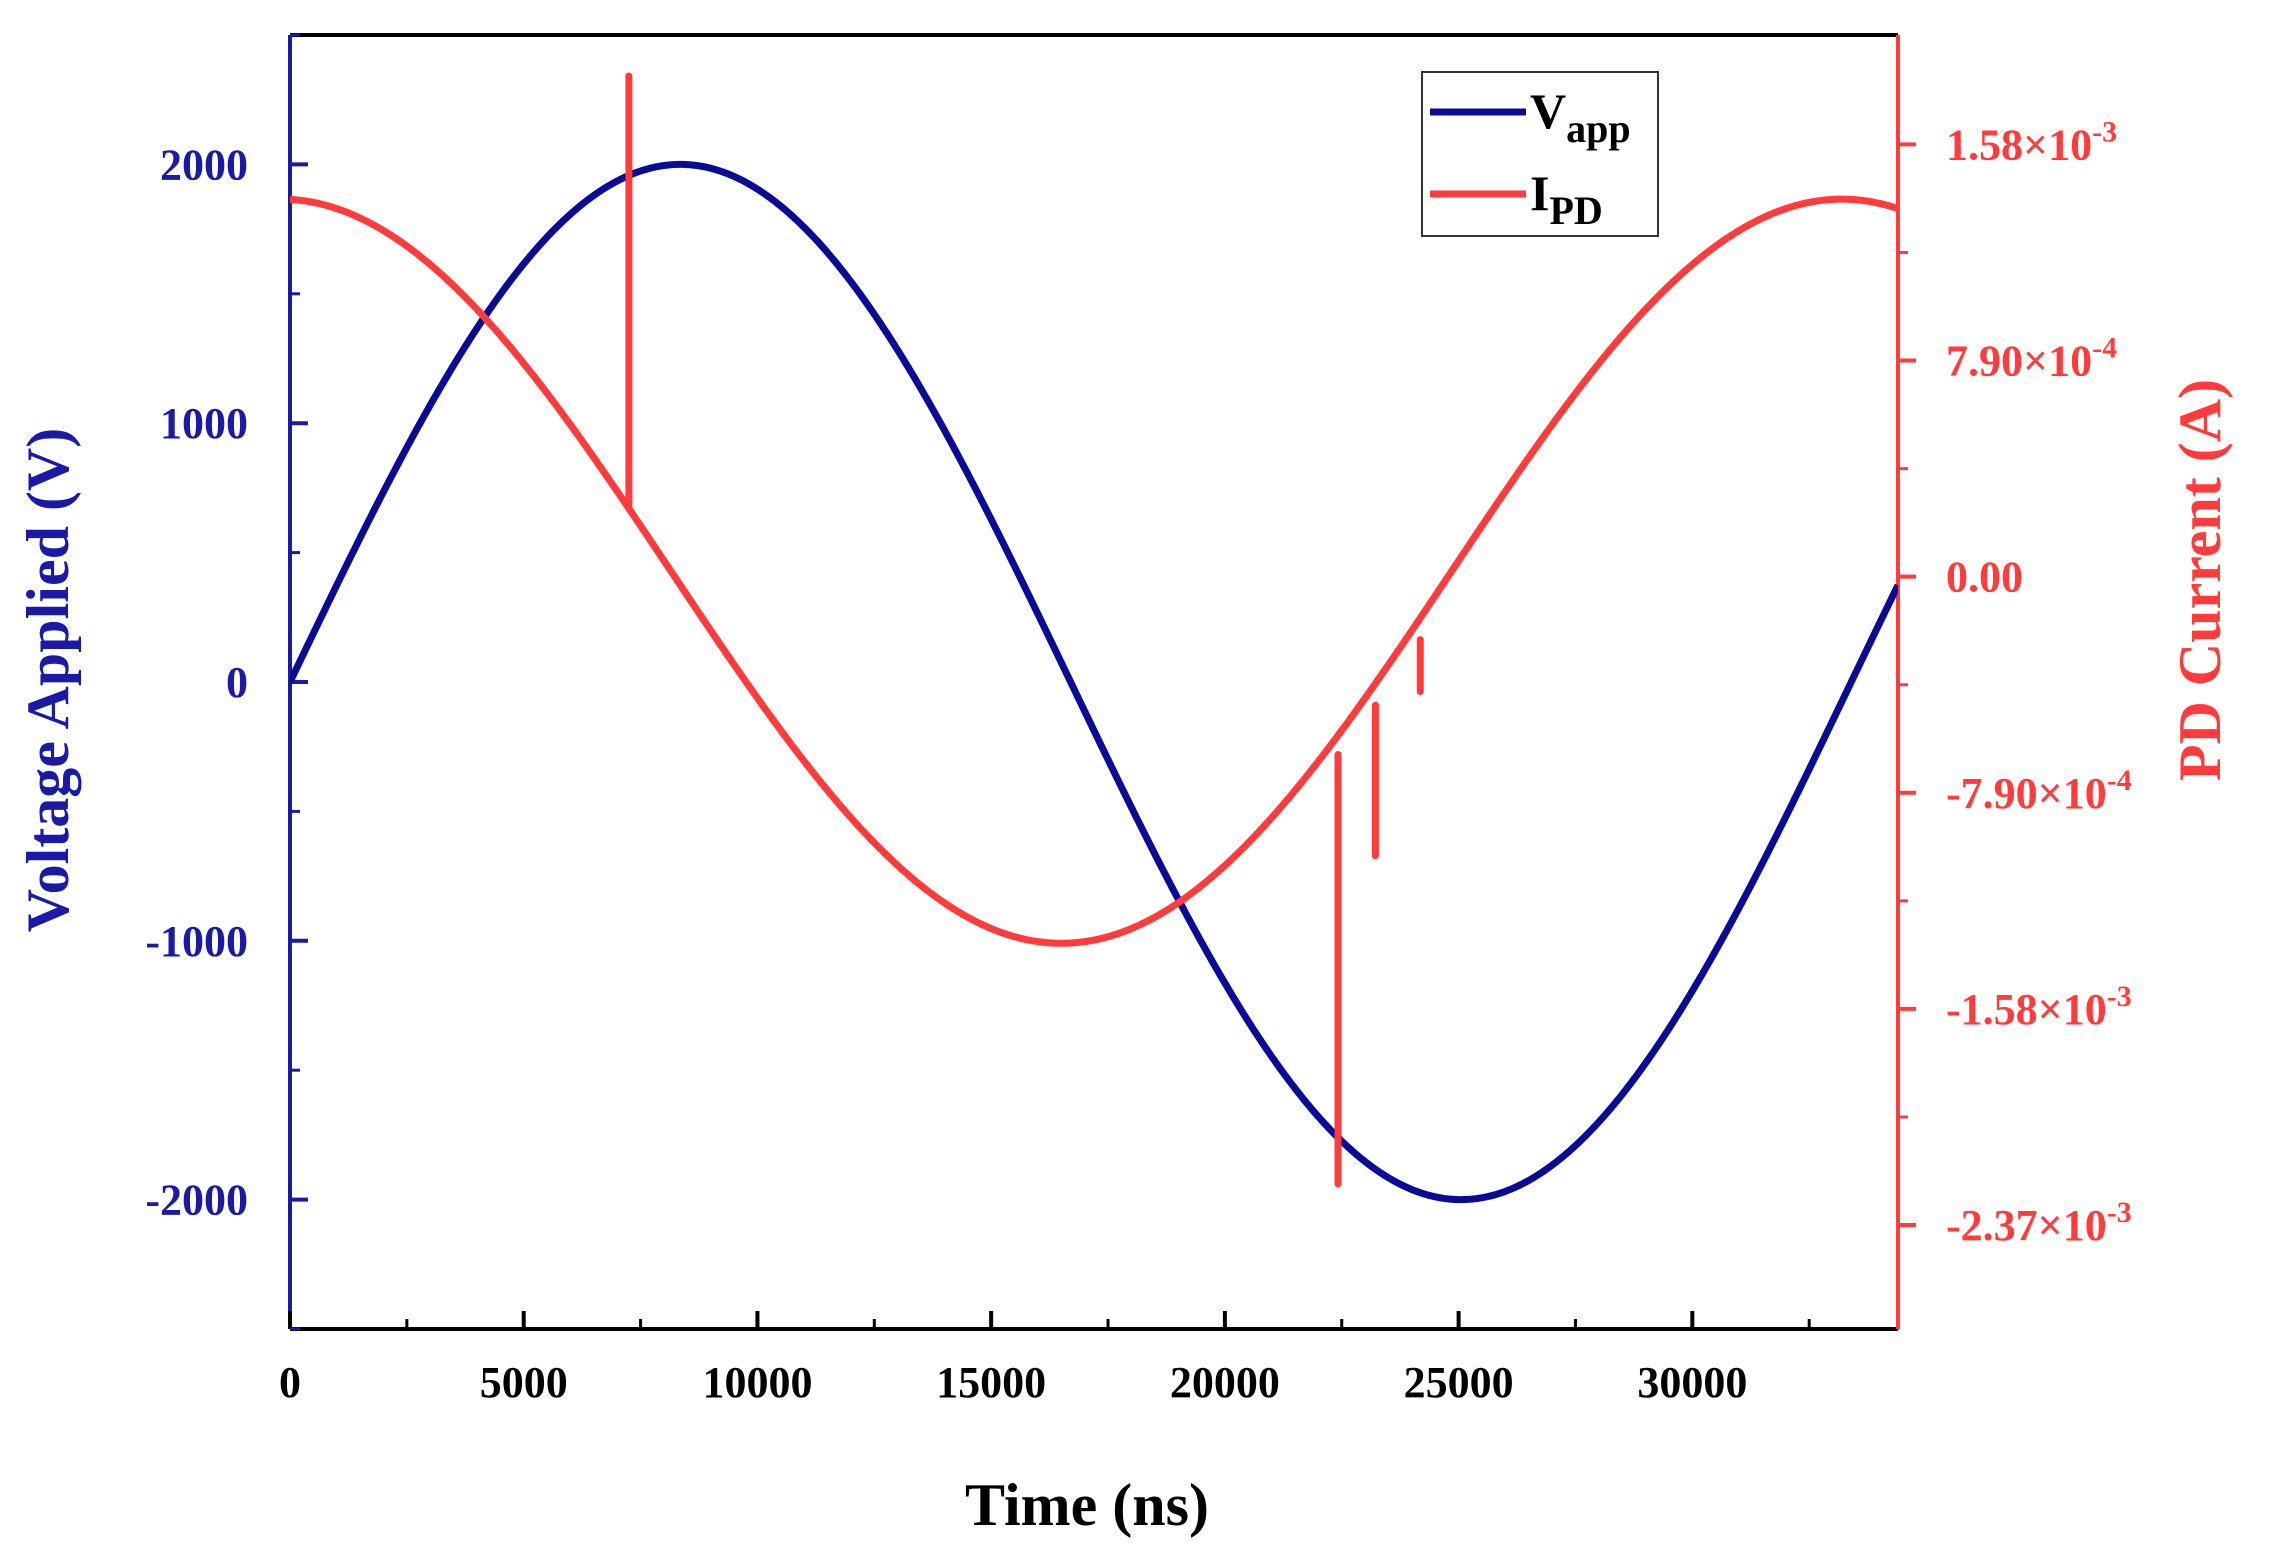 This screenshot has height=1566, width=2278. I want to click on y-left-tick-label: -1000, so click(196, 941).